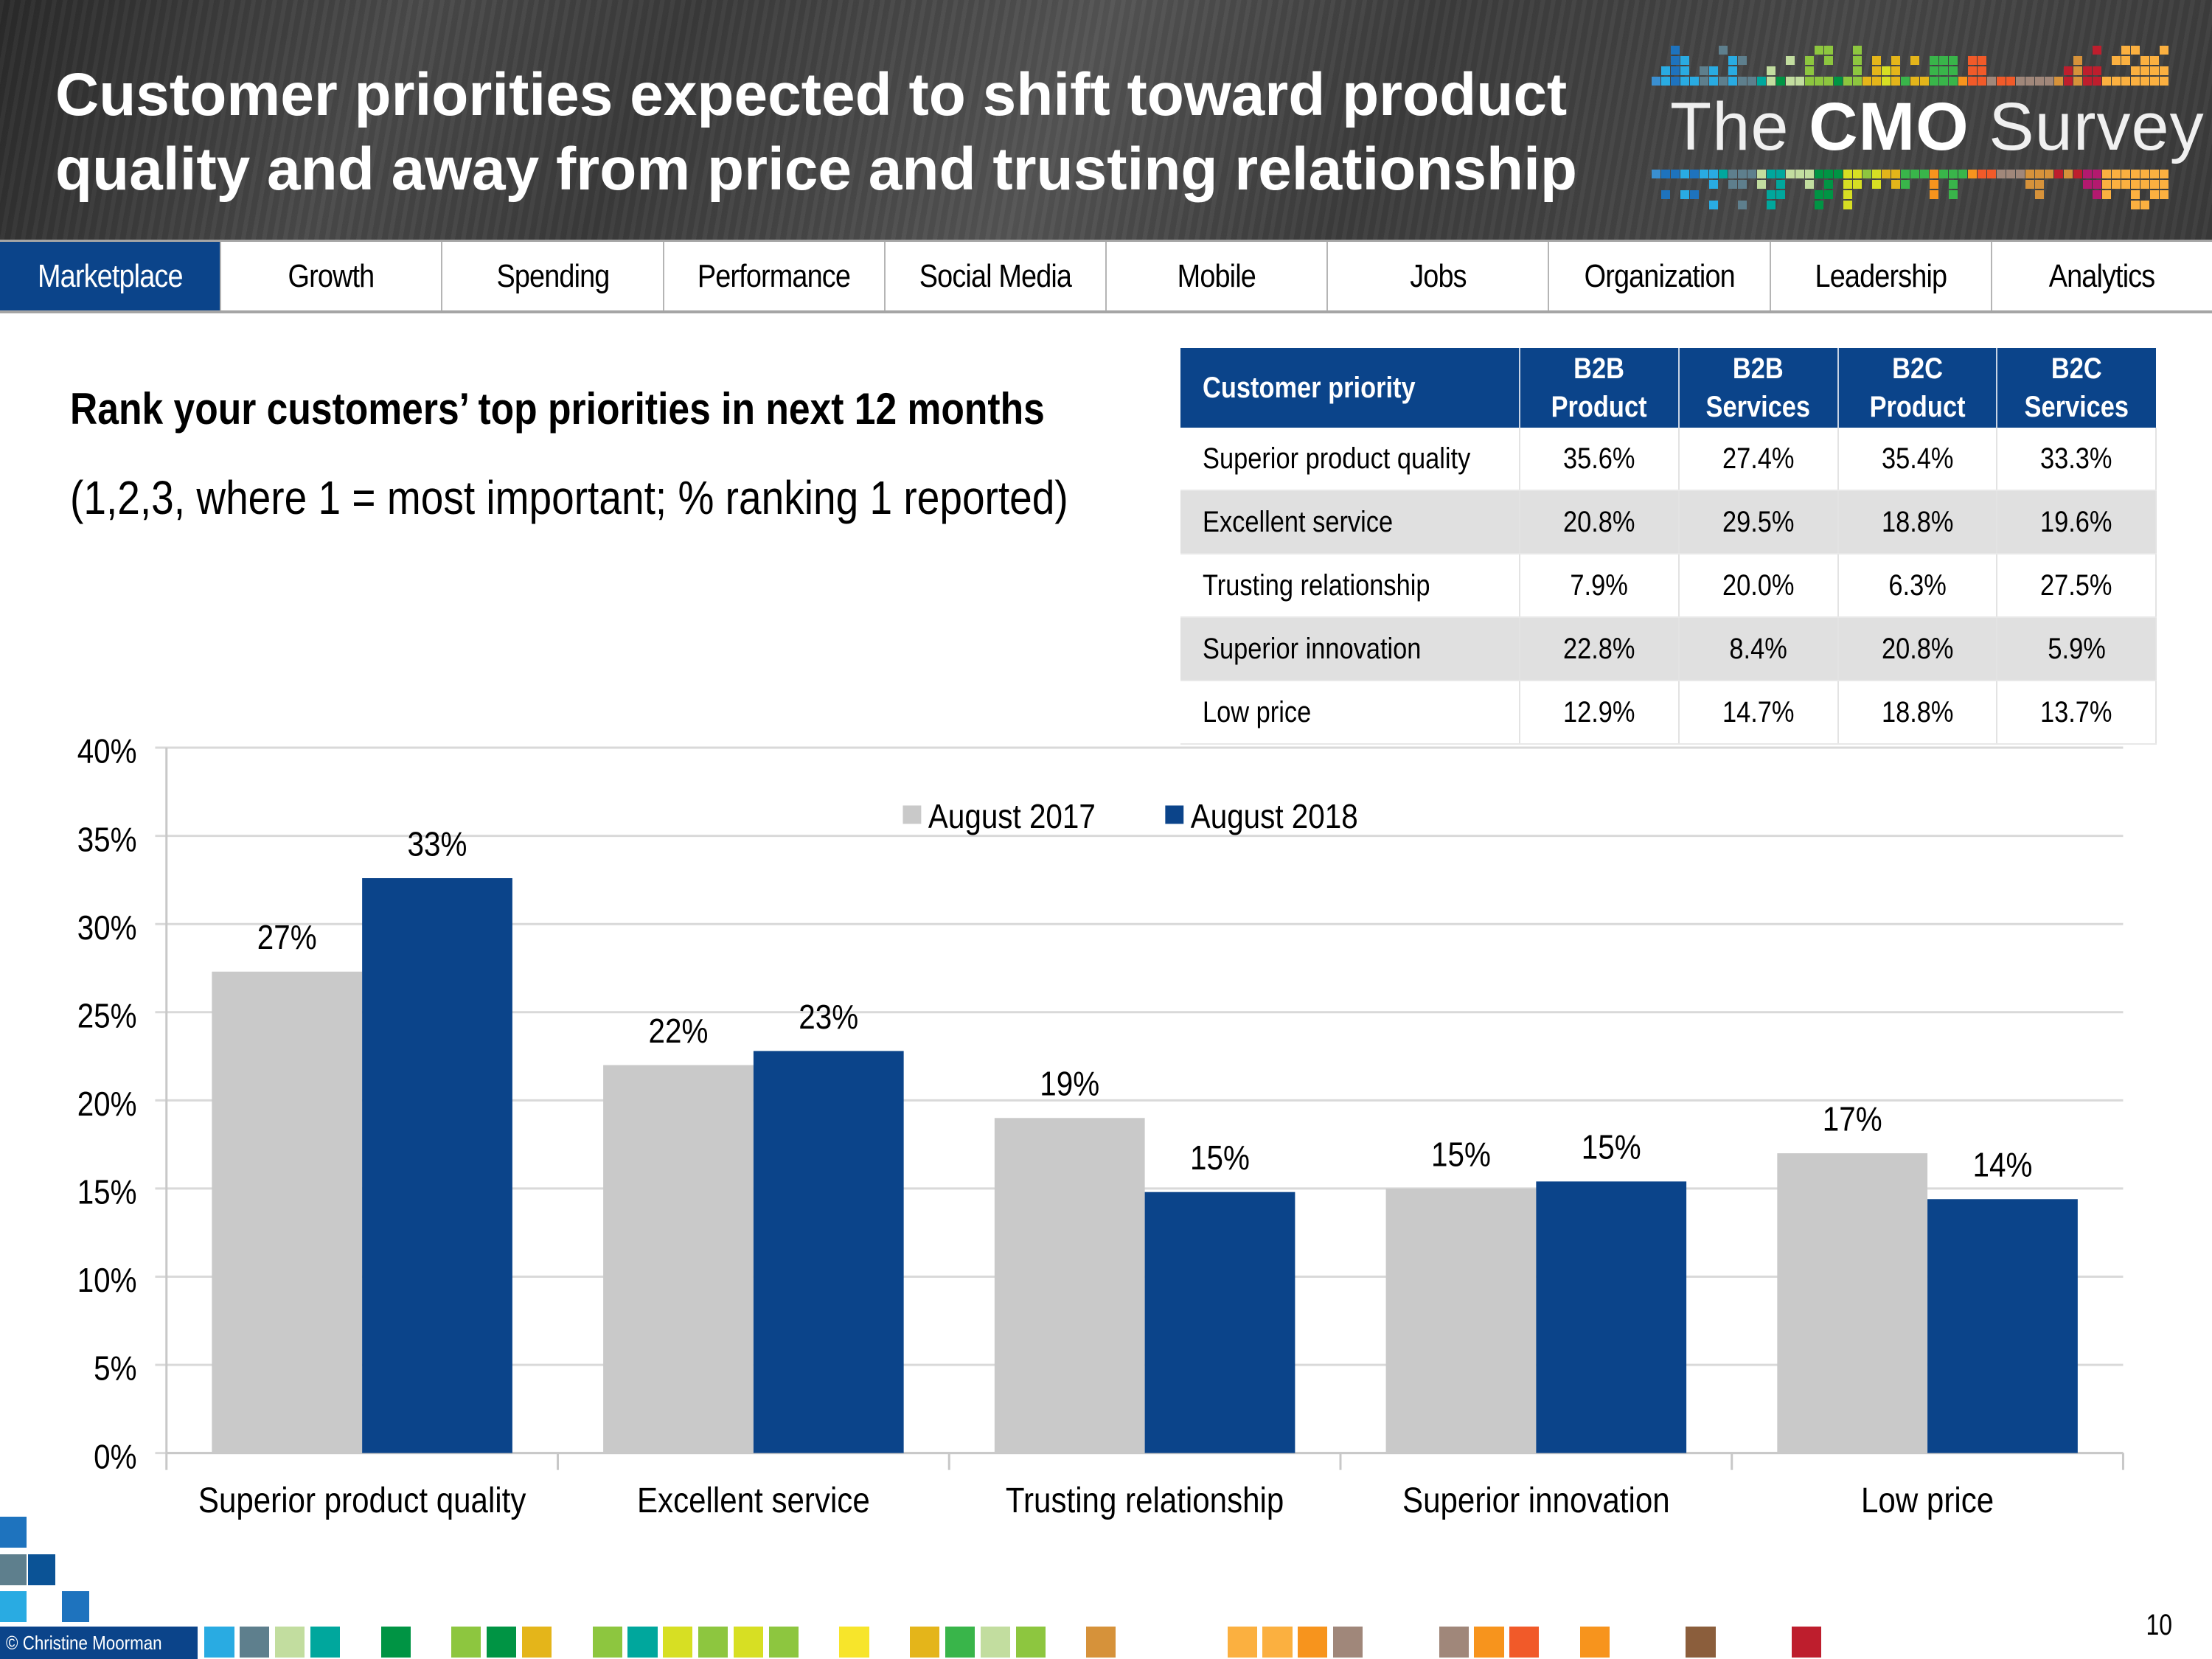  I want to click on logo-text: The CMO Survey, so click(1937, 127).